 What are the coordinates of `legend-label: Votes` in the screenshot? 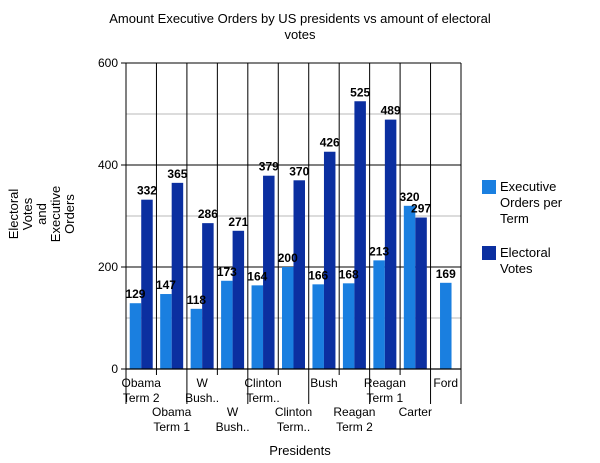 It's located at (516, 268).